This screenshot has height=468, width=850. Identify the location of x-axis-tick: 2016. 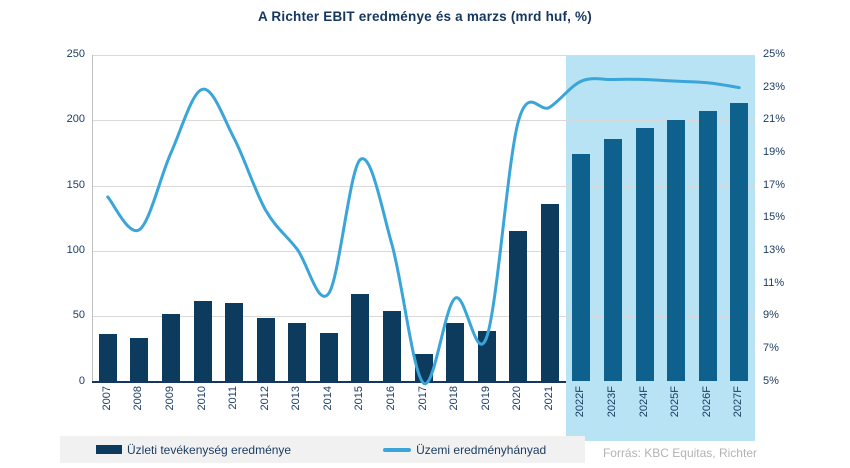
(390, 398).